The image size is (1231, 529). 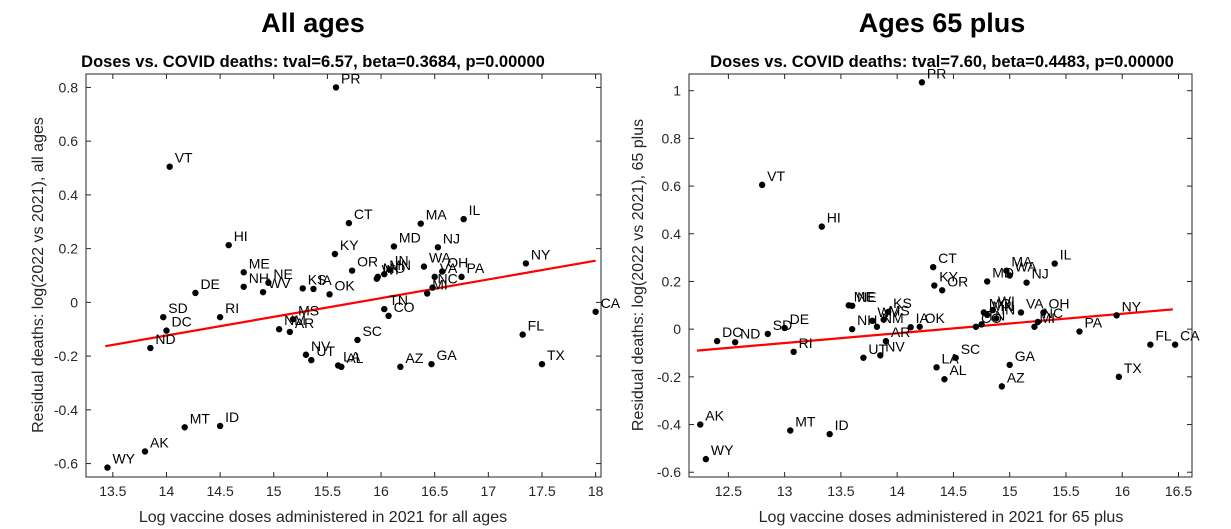 What do you see at coordinates (1006, 301) in the screenshot?
I see `point-label-wi: WI` at bounding box center [1006, 301].